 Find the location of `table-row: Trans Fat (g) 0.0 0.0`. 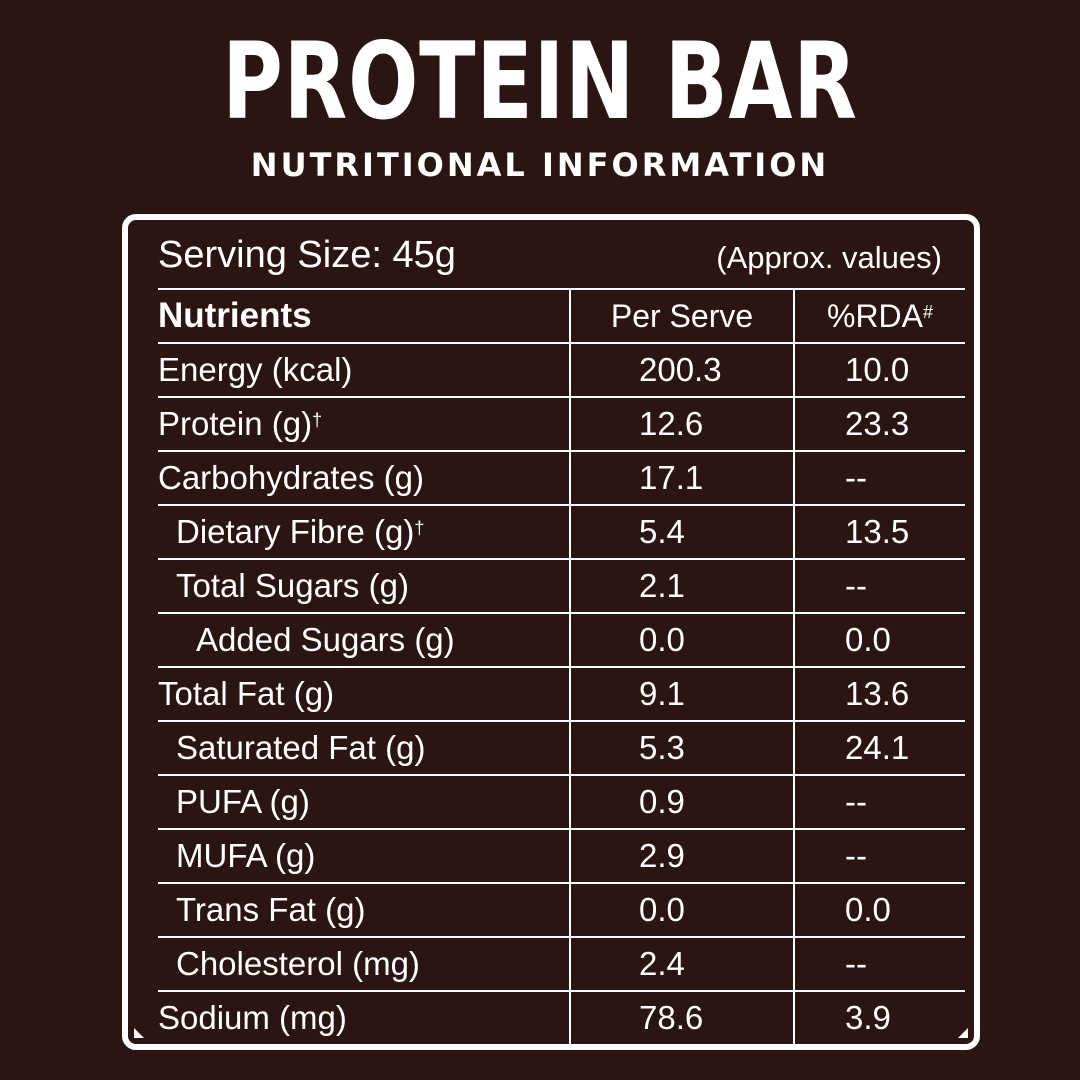

table-row: Trans Fat (g) 0.0 0.0 is located at coordinates (561, 909).